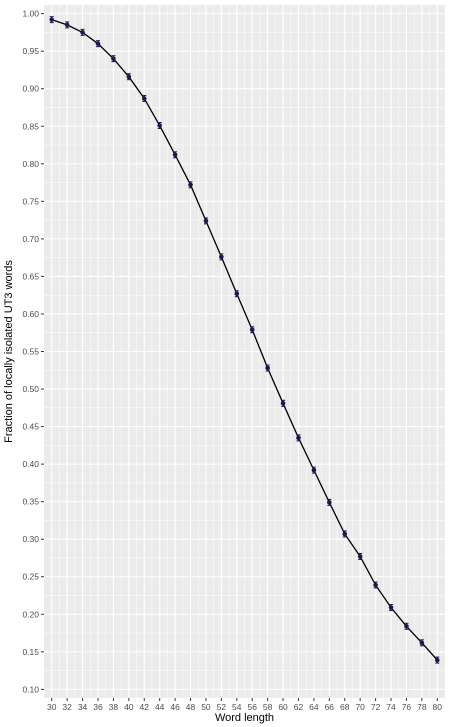 This screenshot has height=727, width=451. I want to click on x-tick-label: 32, so click(67, 707).